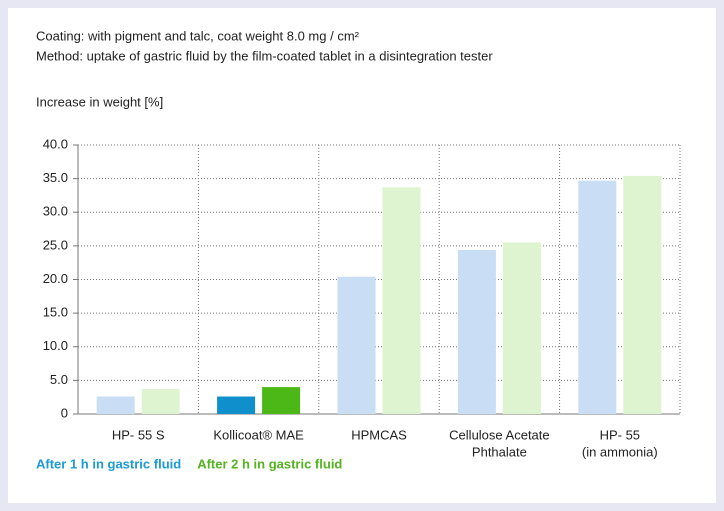 This screenshot has height=511, width=724. I want to click on y-tick-label: 0, so click(64, 412).